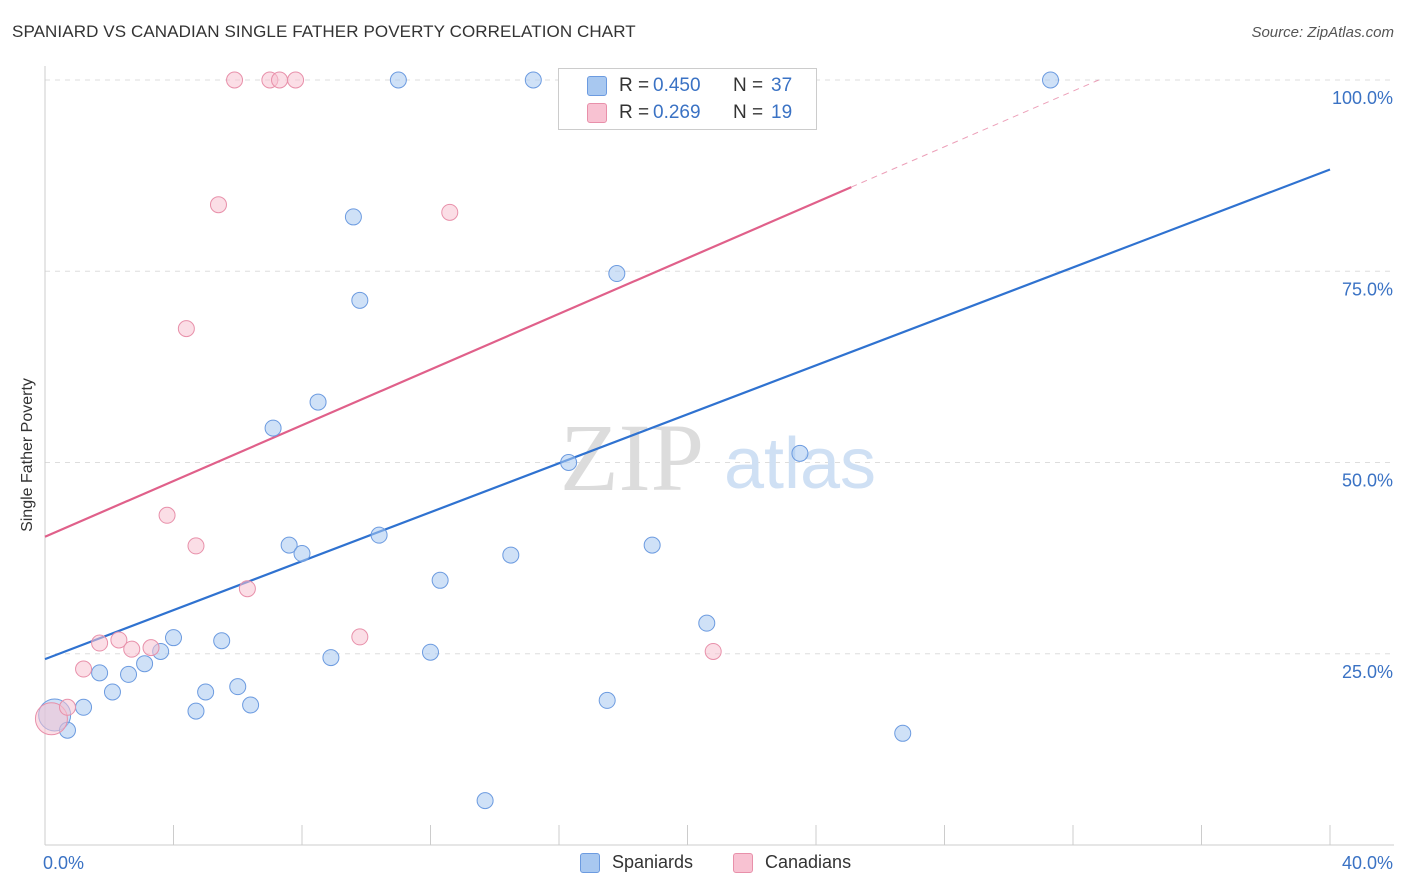 This screenshot has height=892, width=1406. What do you see at coordinates (653, 862) in the screenshot?
I see `series-label-spaniards: Spaniards` at bounding box center [653, 862].